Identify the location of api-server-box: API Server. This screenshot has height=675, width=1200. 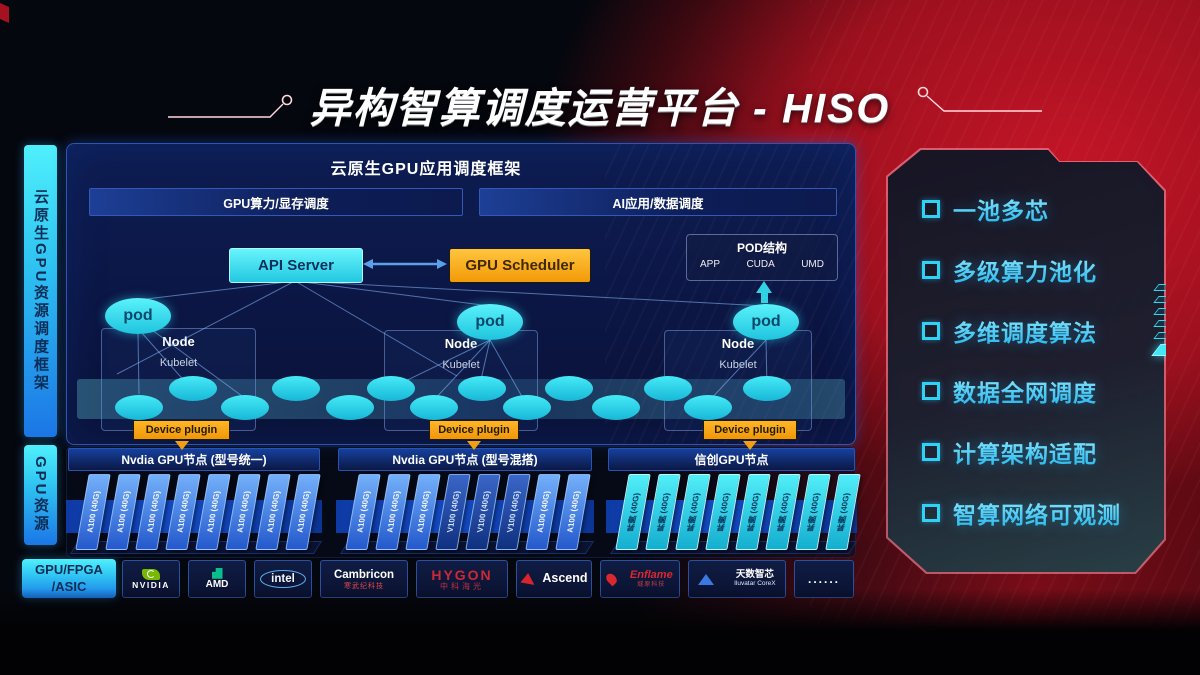
(296, 265).